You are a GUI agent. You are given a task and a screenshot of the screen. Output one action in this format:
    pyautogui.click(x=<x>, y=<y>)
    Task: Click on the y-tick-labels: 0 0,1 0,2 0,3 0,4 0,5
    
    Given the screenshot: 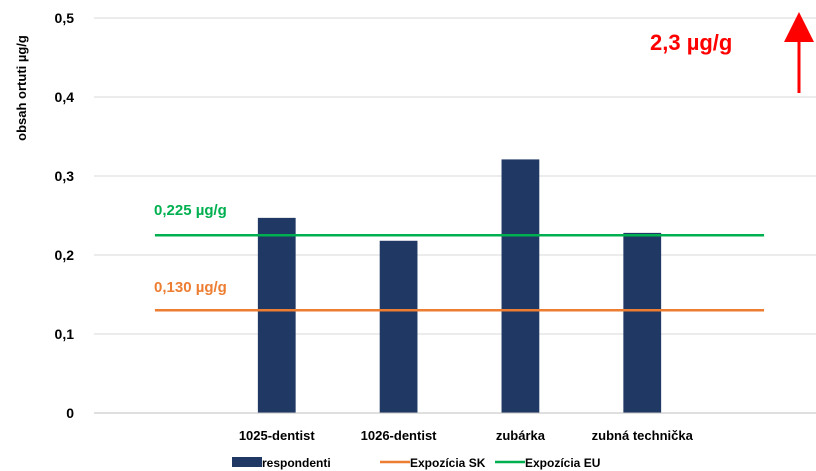 What is the action you would take?
    pyautogui.click(x=65, y=215)
    